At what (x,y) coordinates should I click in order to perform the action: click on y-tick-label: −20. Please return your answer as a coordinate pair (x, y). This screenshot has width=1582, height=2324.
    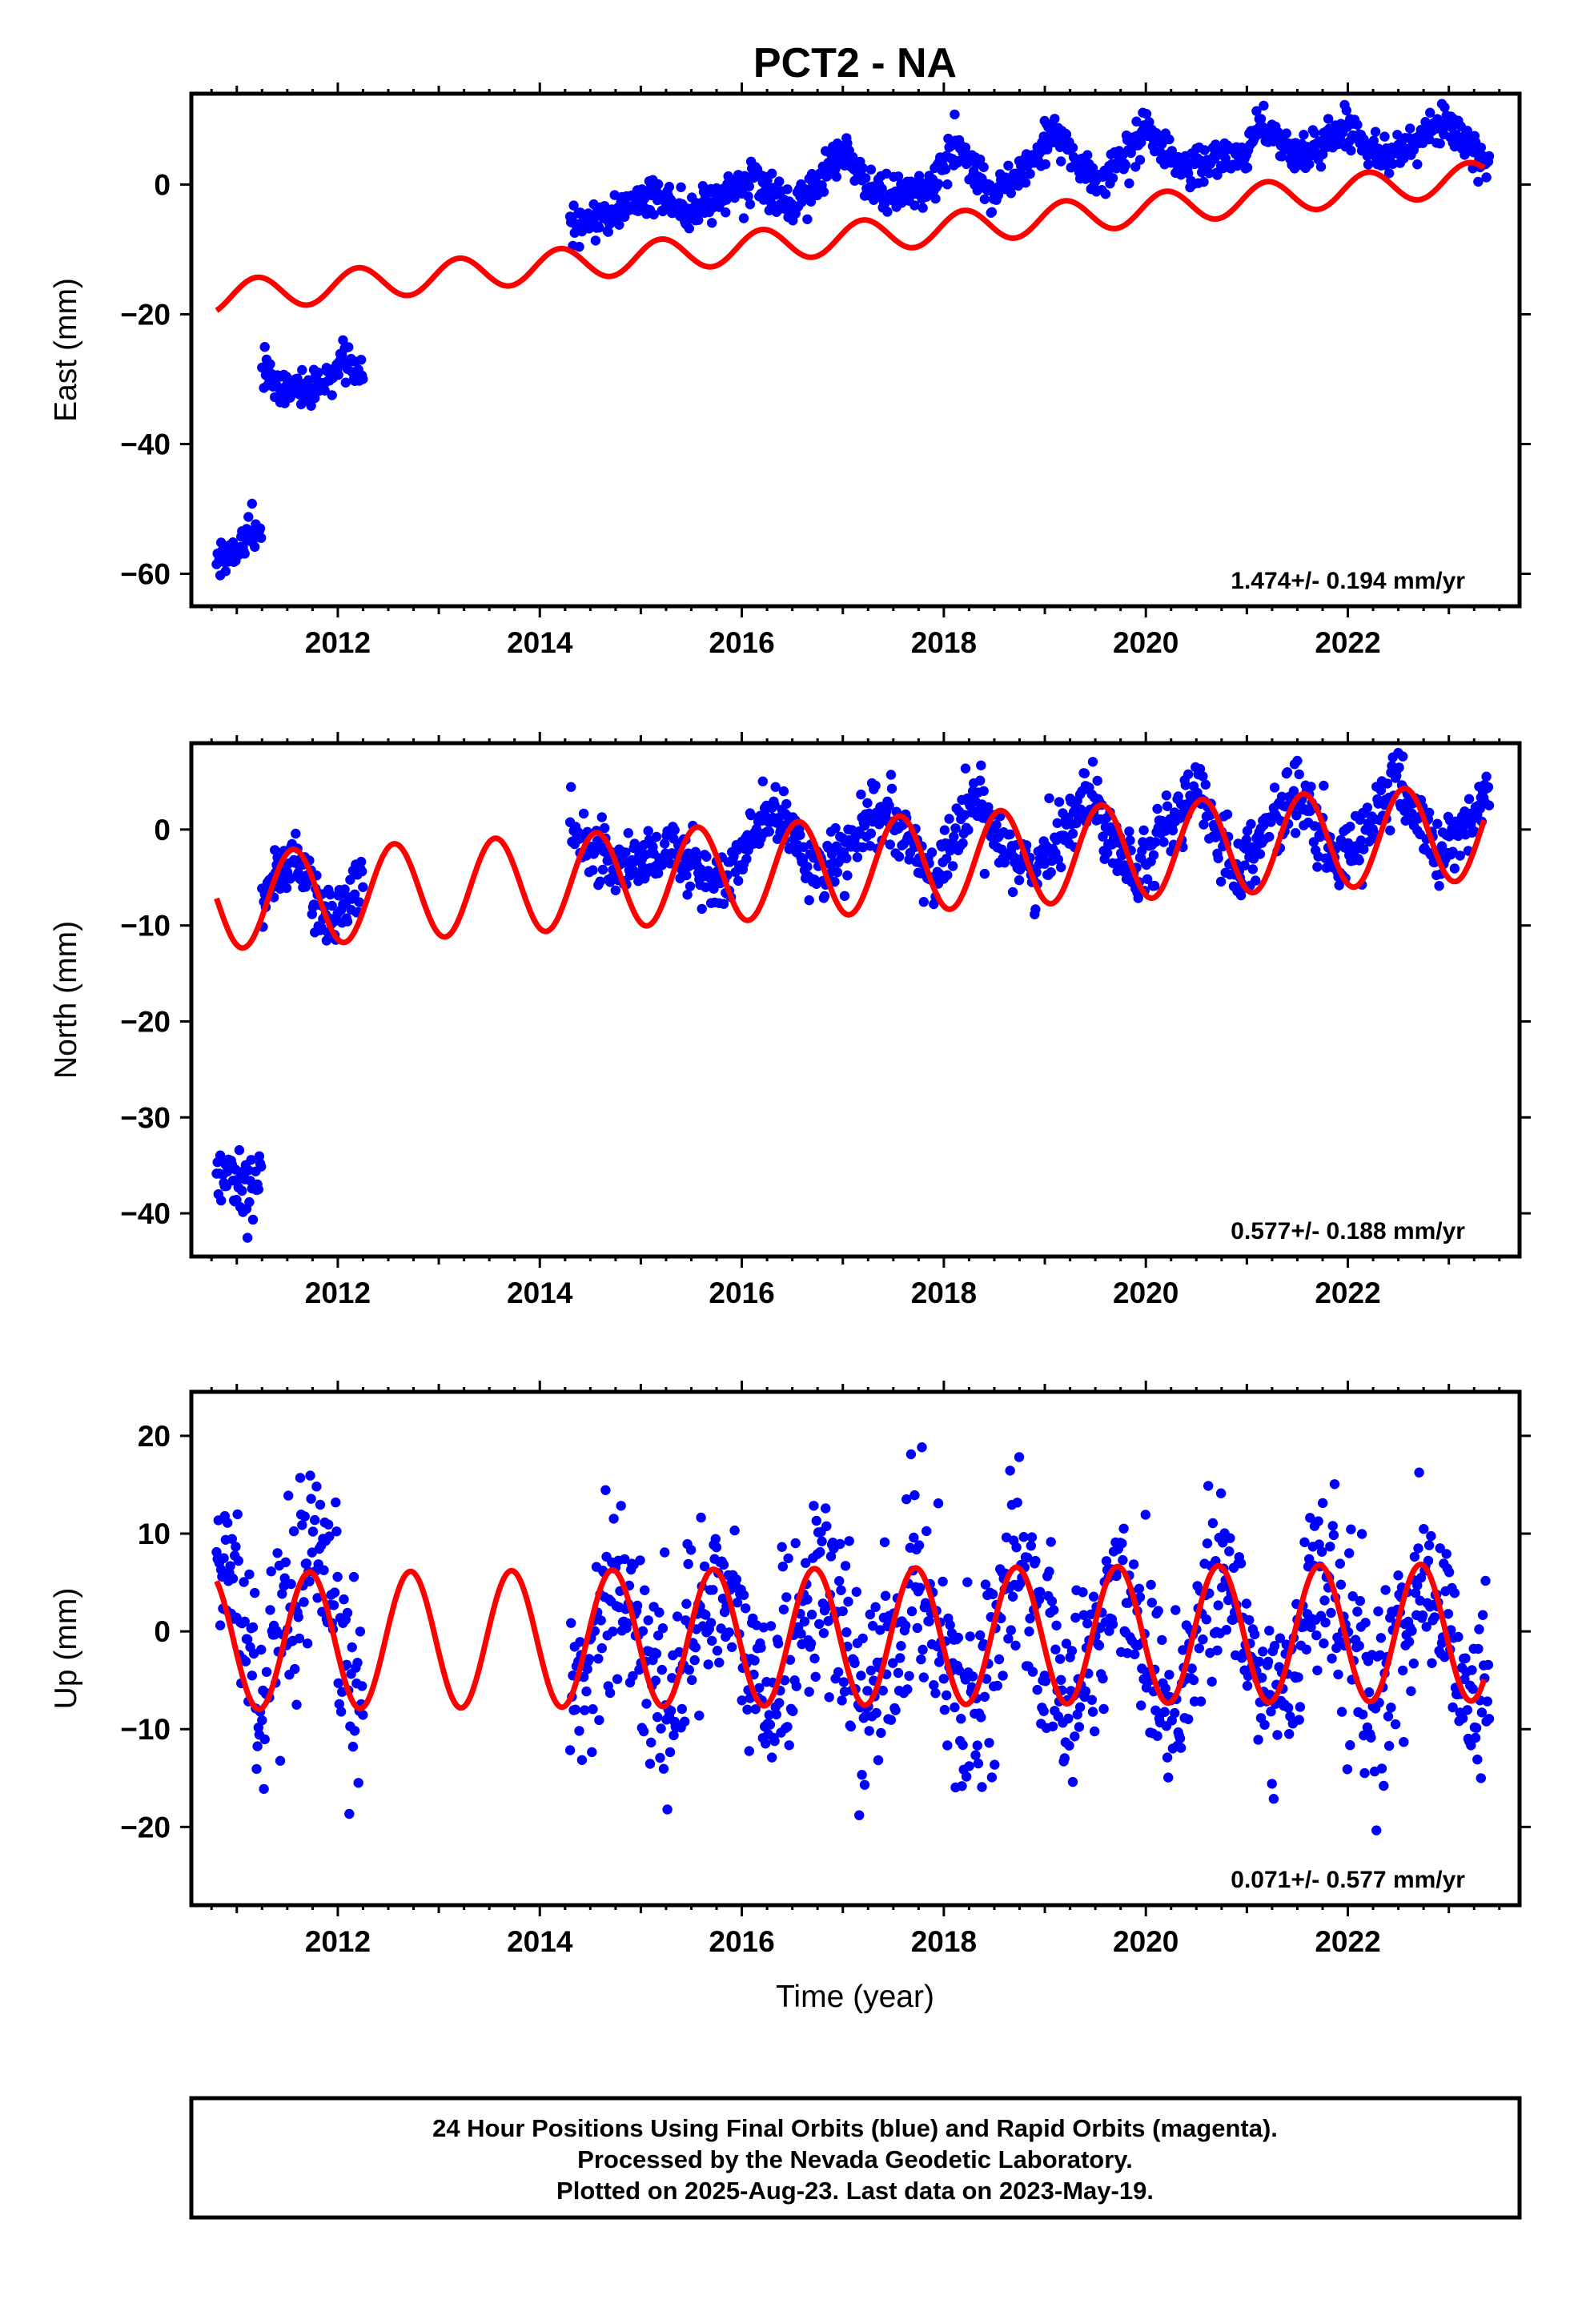
    Looking at the image, I should click on (145, 1828).